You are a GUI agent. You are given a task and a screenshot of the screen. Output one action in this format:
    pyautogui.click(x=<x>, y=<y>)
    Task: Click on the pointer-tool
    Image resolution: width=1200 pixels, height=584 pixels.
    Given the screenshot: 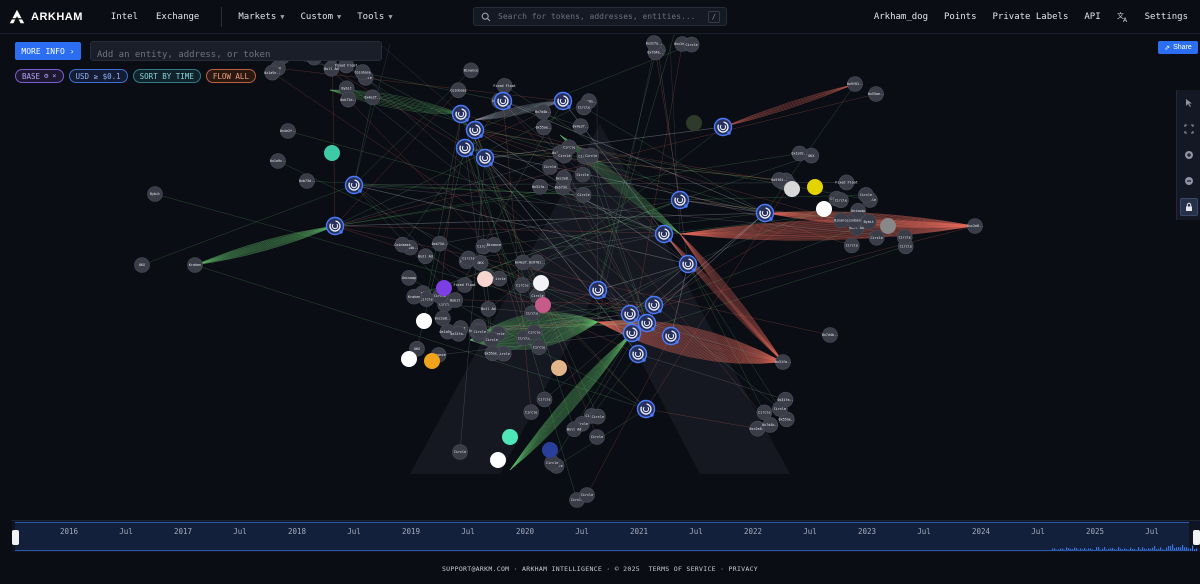 What is the action you would take?
    pyautogui.click(x=1189, y=103)
    